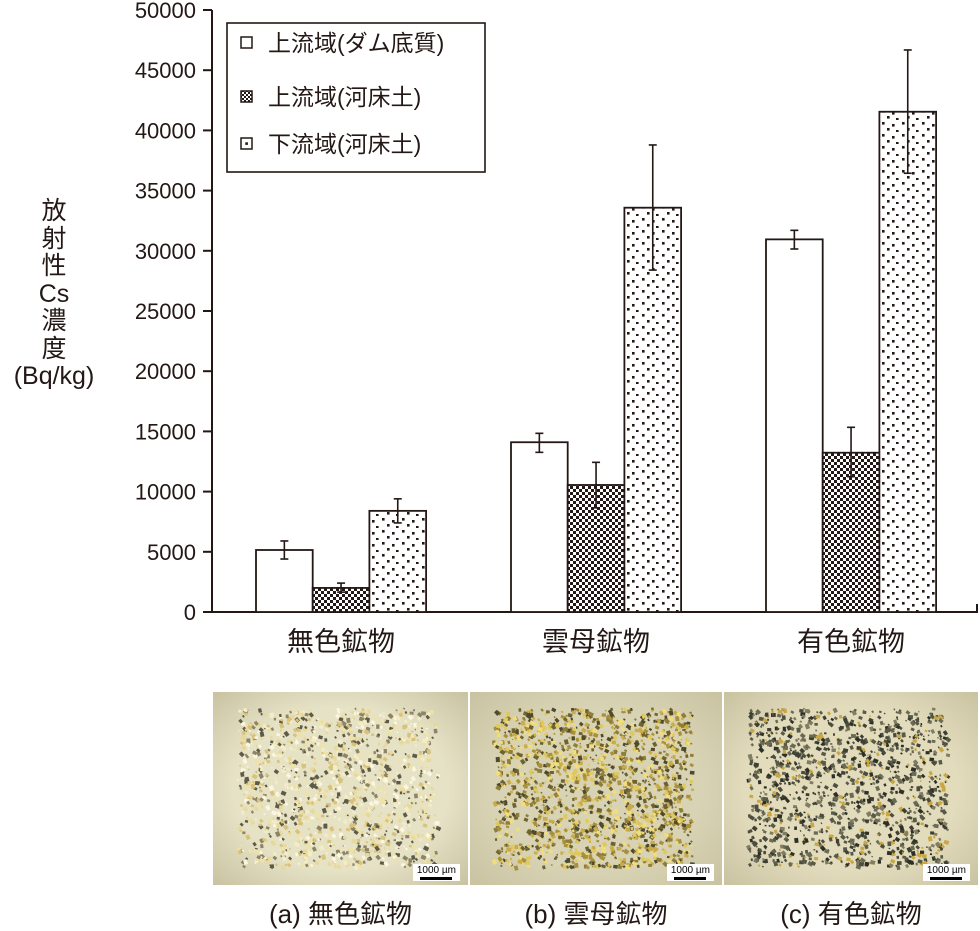 Image resolution: width=980 pixels, height=931 pixels. What do you see at coordinates (165, 371) in the screenshot?
I see `y-tick-label: 20000` at bounding box center [165, 371].